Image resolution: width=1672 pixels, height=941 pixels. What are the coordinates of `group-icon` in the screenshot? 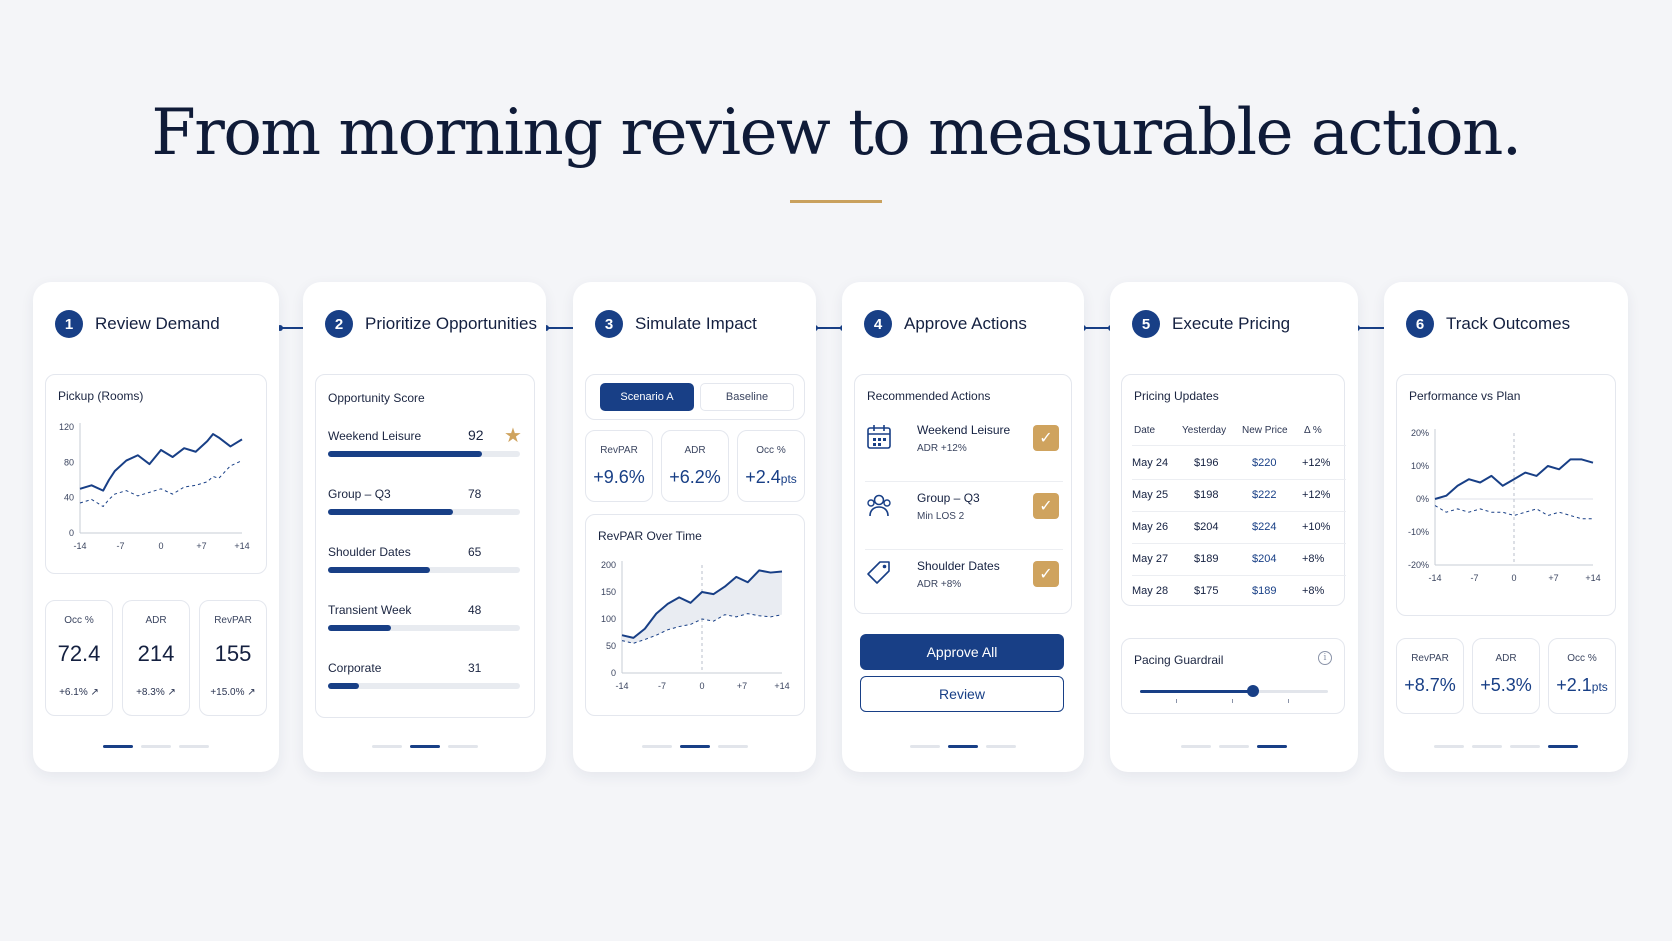 It's located at (879, 505).